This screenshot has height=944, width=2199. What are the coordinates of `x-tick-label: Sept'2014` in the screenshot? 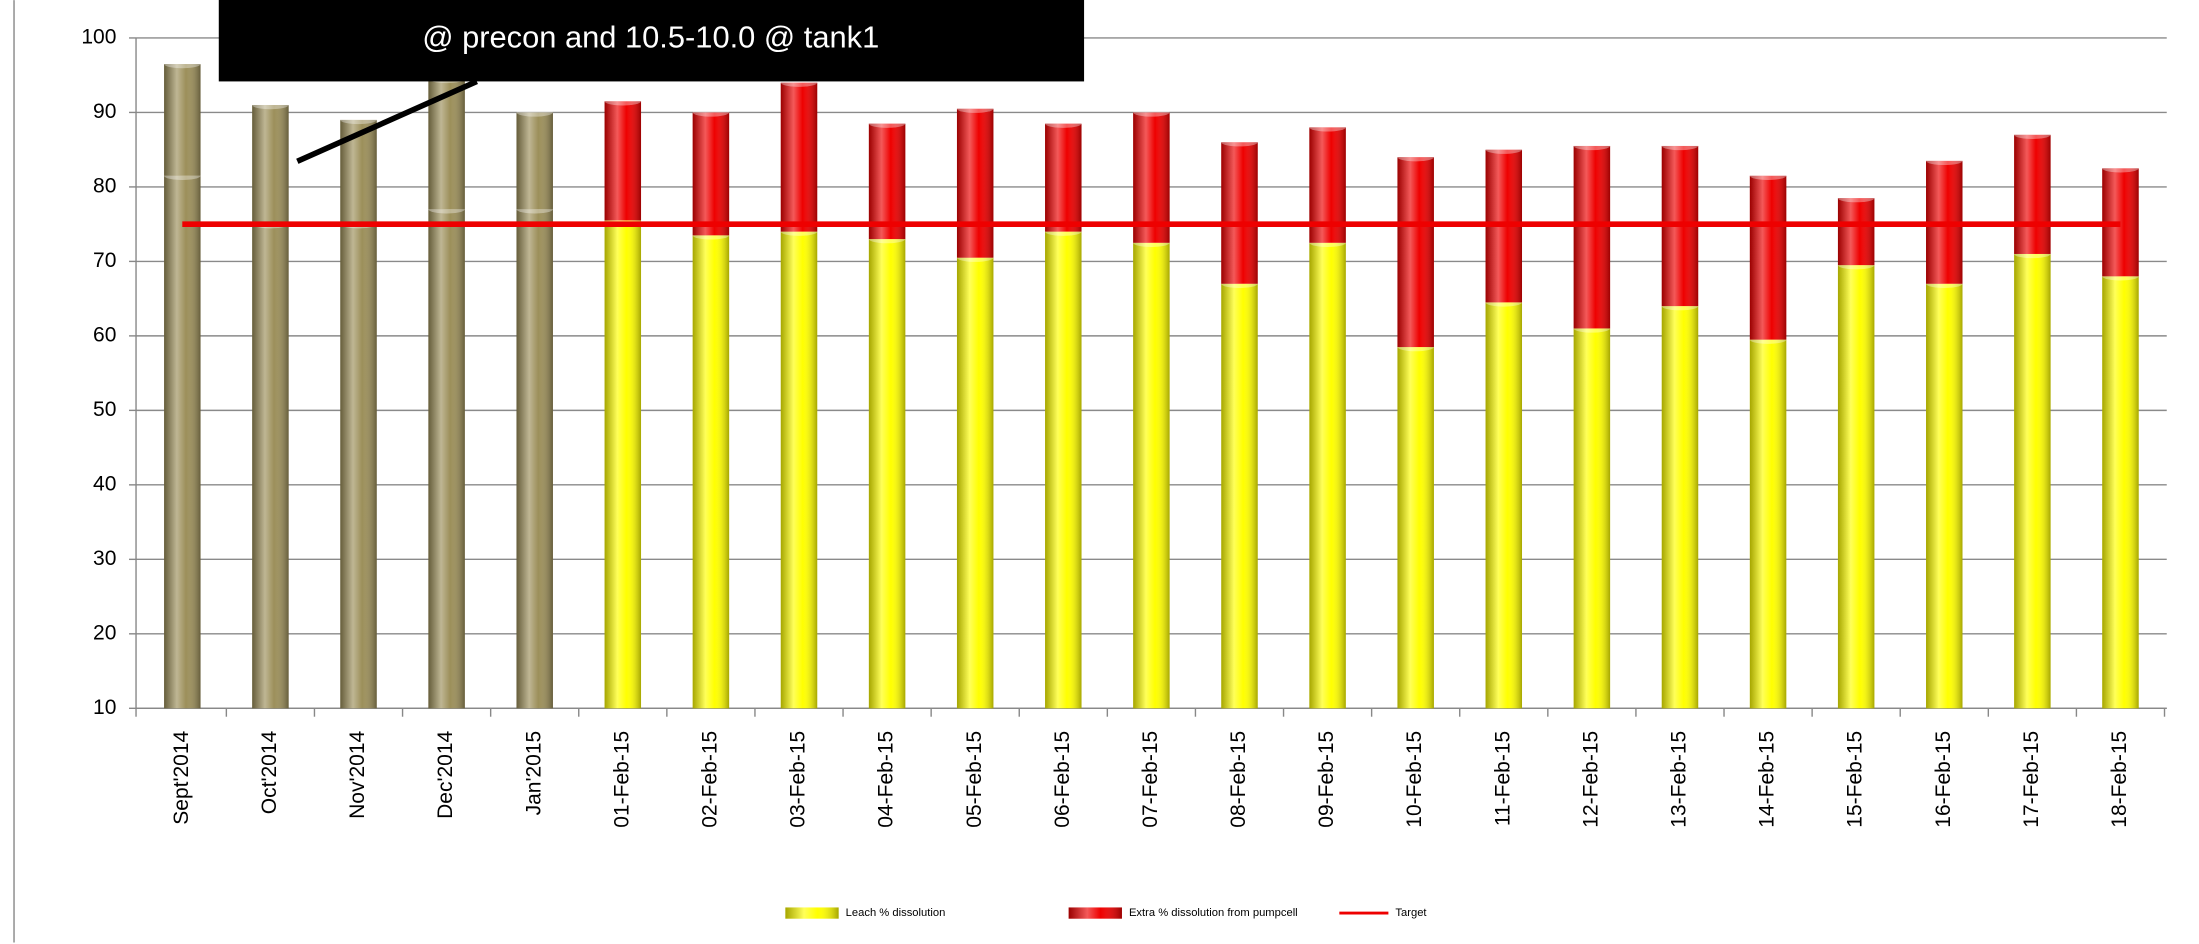 It's located at (181, 777).